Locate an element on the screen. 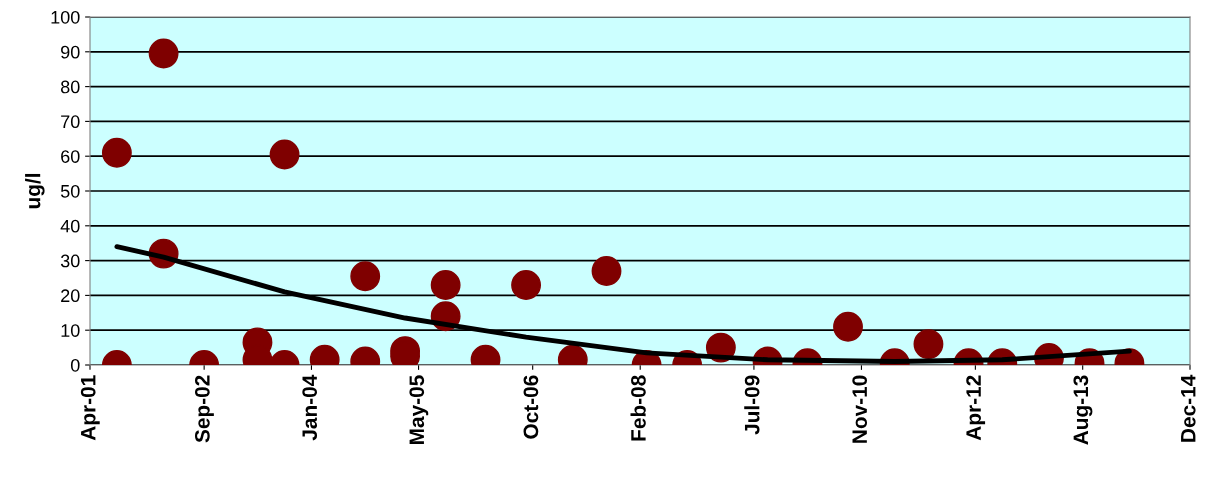 The image size is (1216, 493). y-tick-label: 0 is located at coordinates (75, 365).